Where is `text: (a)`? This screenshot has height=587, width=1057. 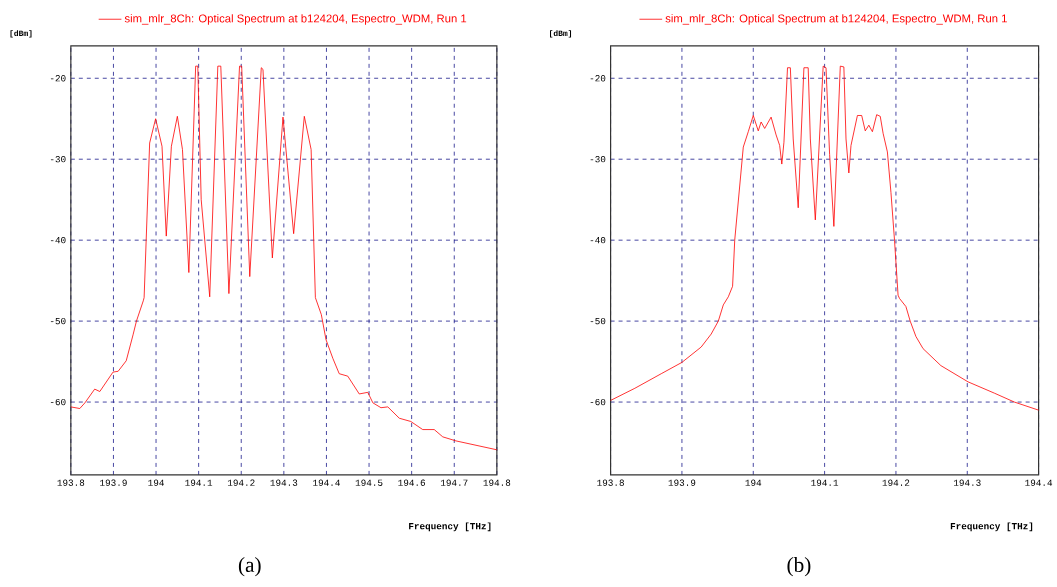
text: (a) is located at coordinates (249, 567).